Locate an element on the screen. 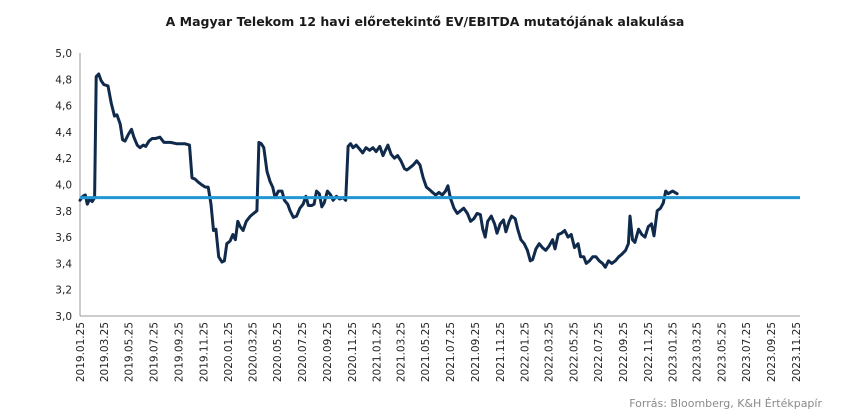  x-tick-label: 2021.03.25 is located at coordinates (401, 352).